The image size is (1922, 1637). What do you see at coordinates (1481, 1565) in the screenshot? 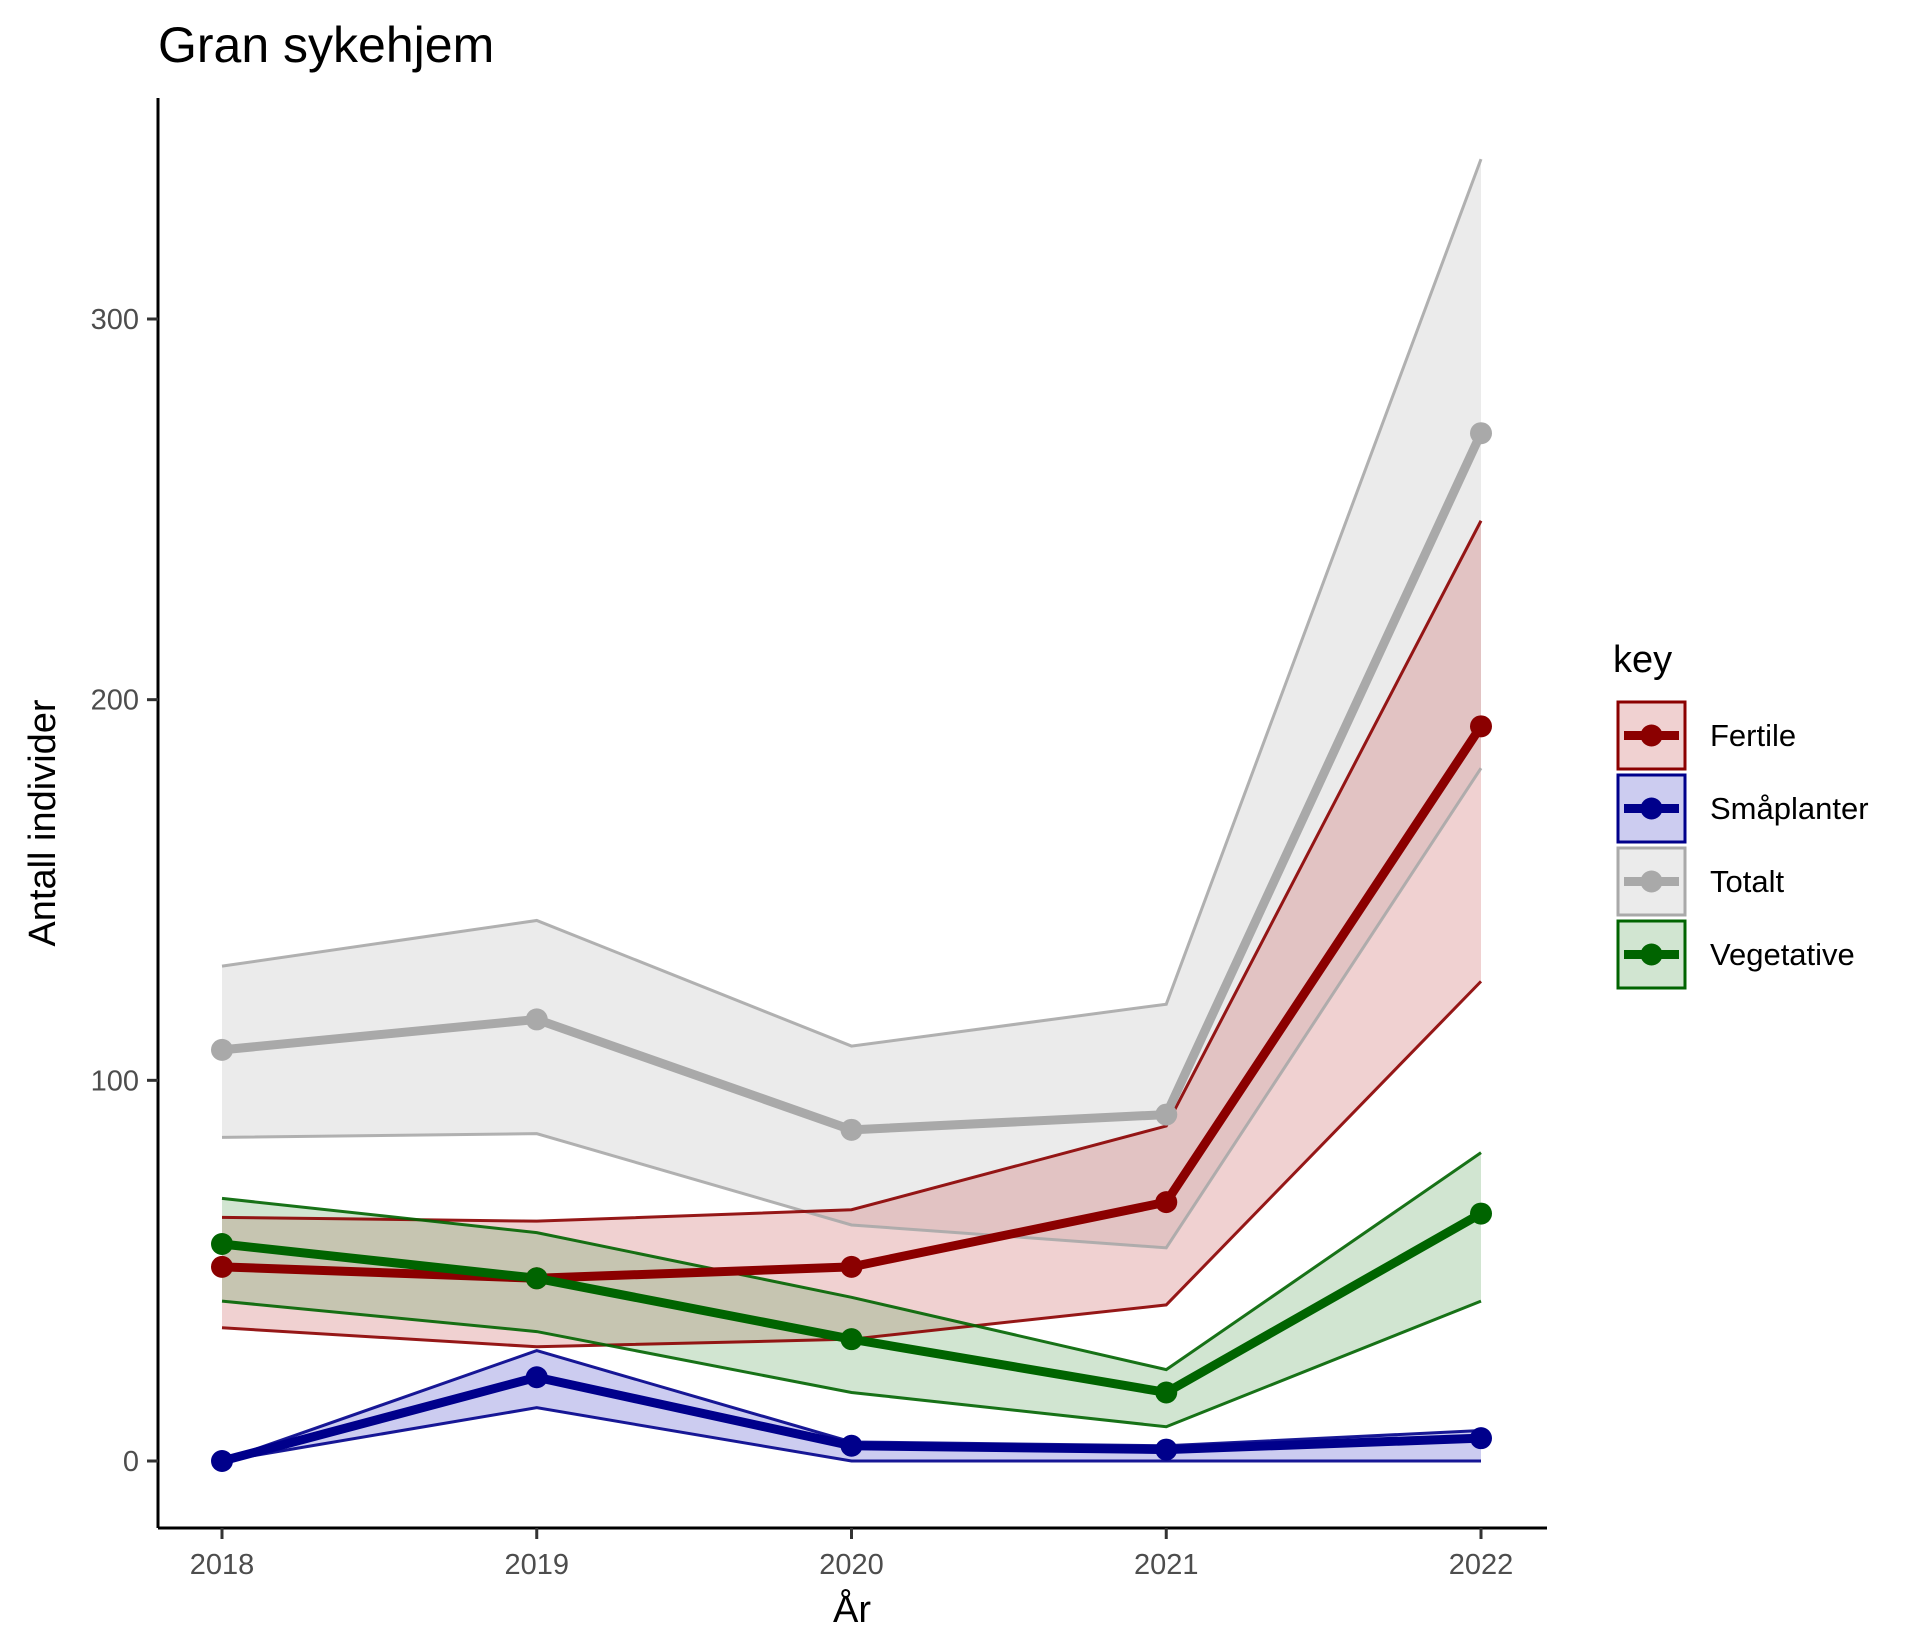
I see `x-tick-label-2022: 2022` at bounding box center [1481, 1565].